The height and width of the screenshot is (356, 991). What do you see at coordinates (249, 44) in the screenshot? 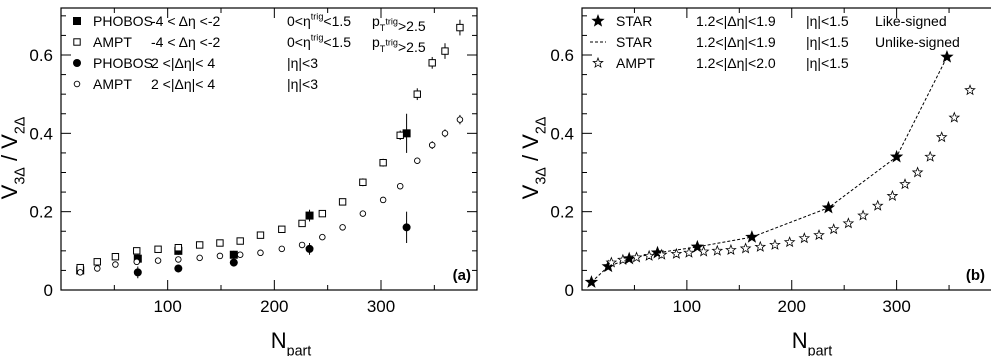
I see `legend-entry: AMPT -4 < Δη <-2 0<ηtrig<1.5 pTtrig>2.5` at bounding box center [249, 44].